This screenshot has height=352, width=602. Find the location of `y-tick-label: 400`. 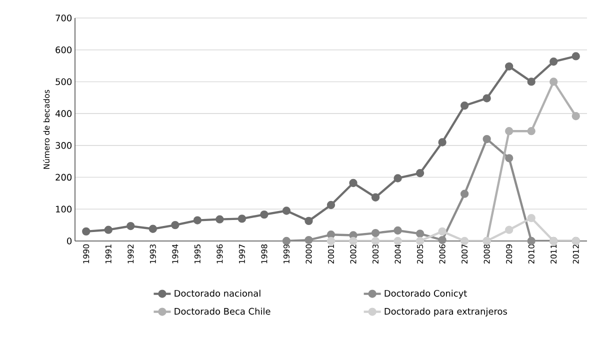

y-tick-label: 400 is located at coordinates (63, 113).